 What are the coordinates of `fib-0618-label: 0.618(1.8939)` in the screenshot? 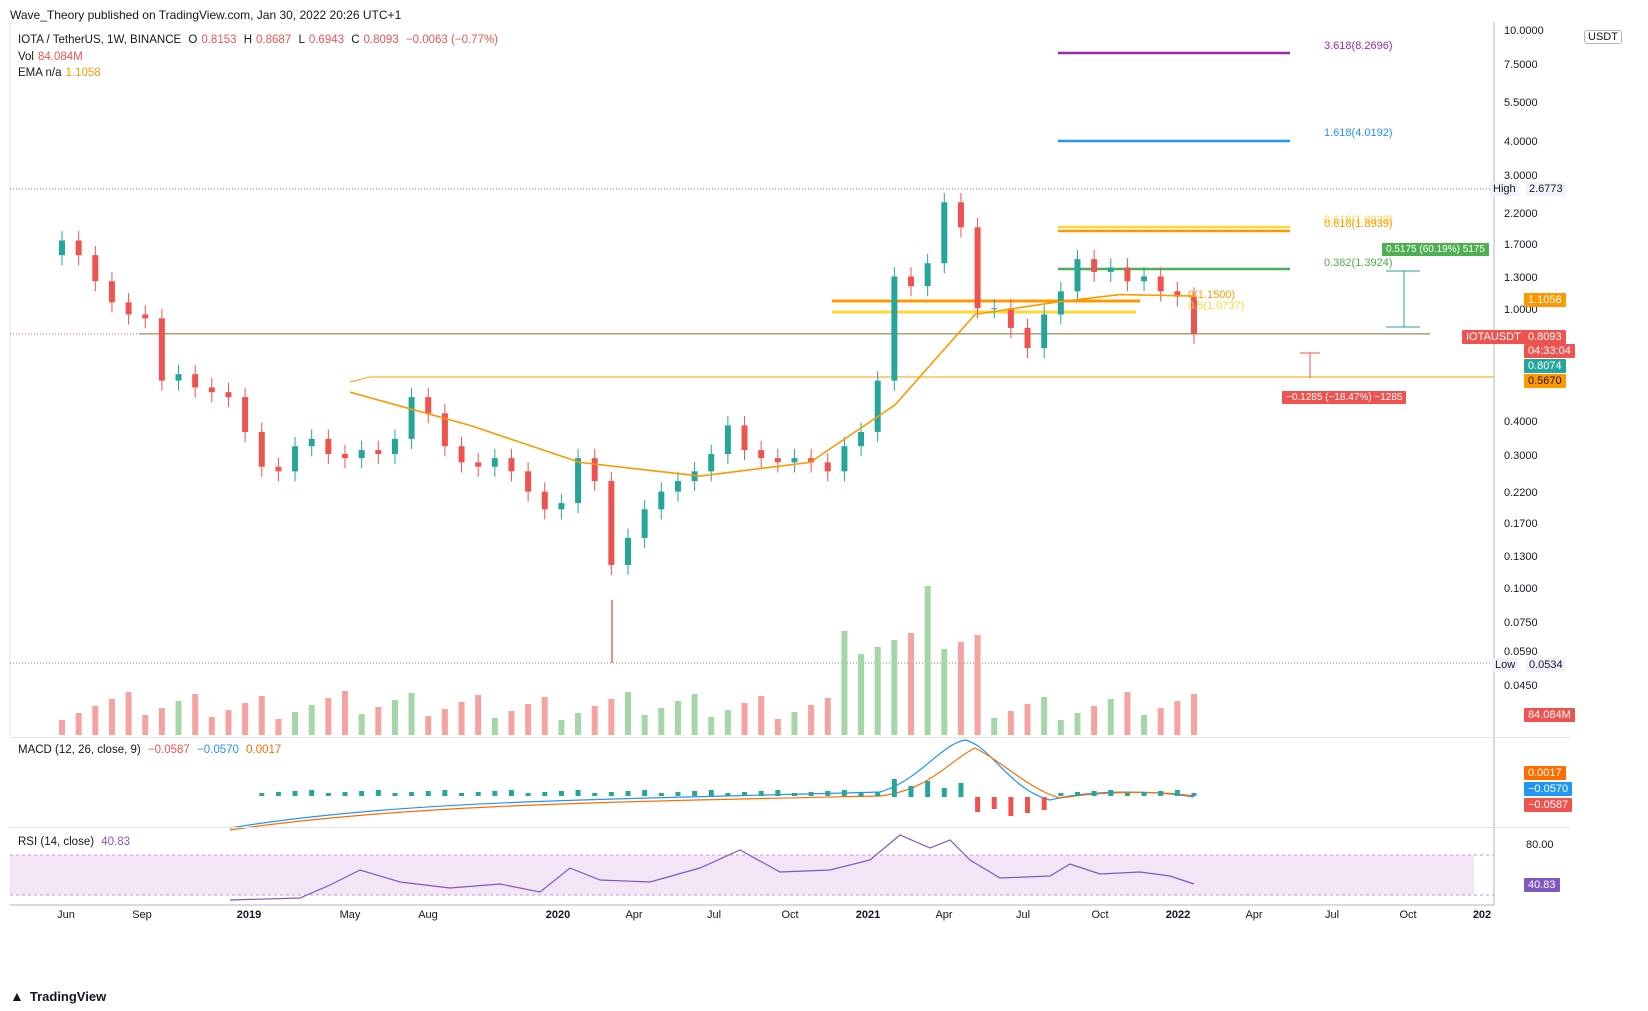 It's located at (1358, 224).